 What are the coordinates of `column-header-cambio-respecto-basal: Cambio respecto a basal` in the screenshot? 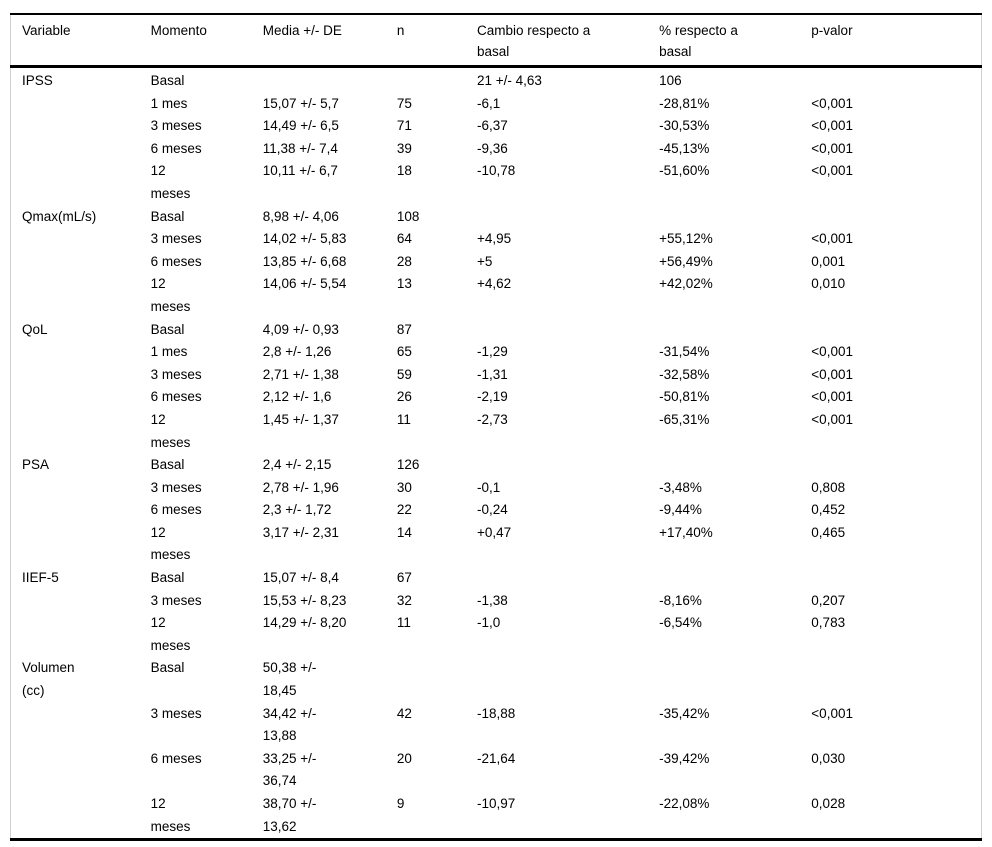 It's located at (568, 41).